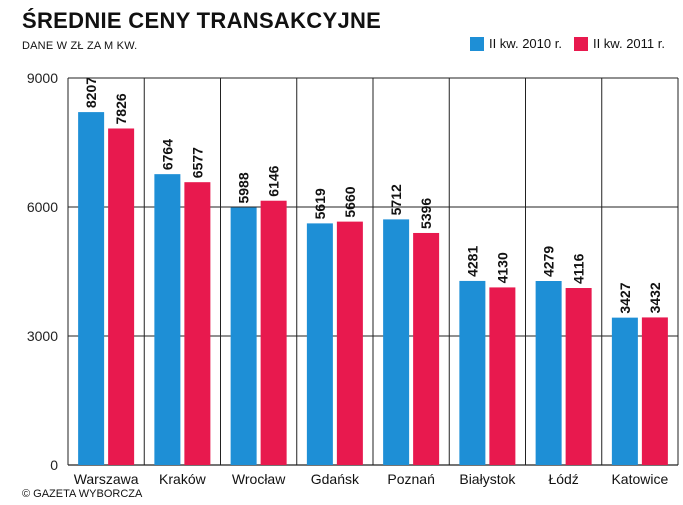 This screenshot has height=505, width=683. Describe the element at coordinates (167, 319) in the screenshot. I see `bar-Kraków-2010` at that location.